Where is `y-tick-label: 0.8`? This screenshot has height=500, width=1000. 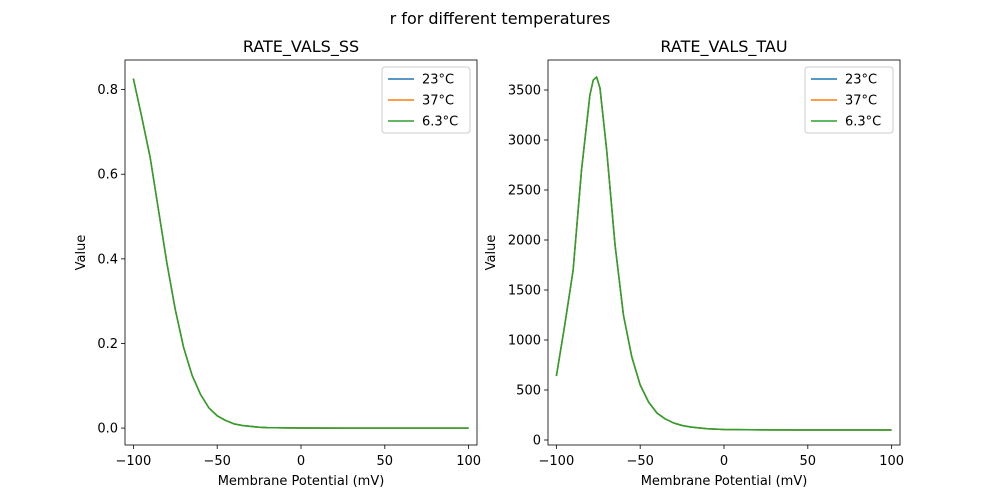 y-tick-label: 0.8 is located at coordinates (107, 90).